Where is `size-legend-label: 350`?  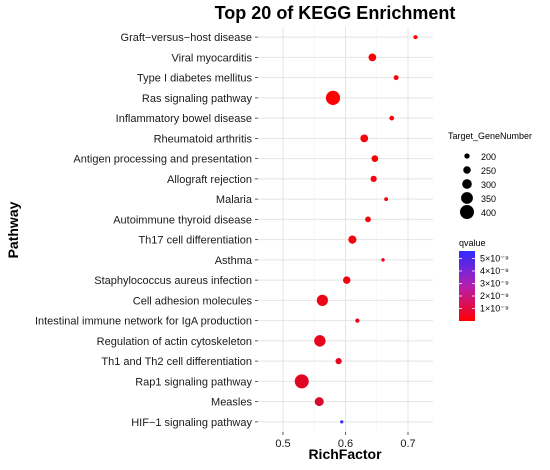 size-legend-label: 350 is located at coordinates (488, 199).